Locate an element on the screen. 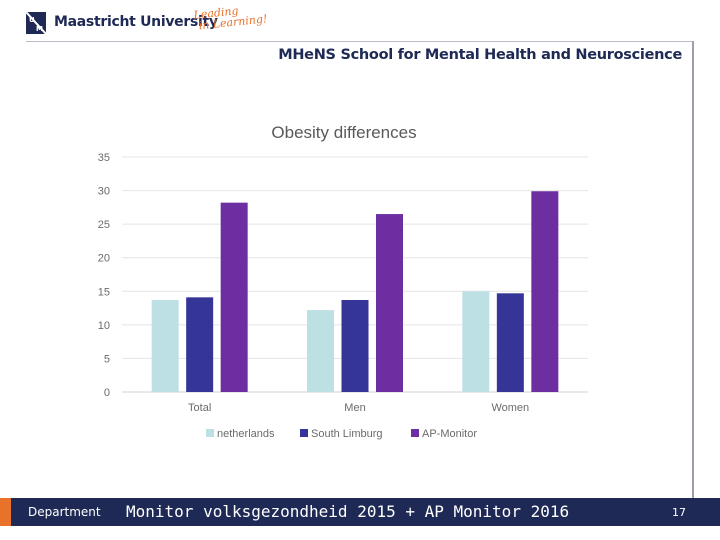  bar-ap-monitor-women is located at coordinates (545, 291).